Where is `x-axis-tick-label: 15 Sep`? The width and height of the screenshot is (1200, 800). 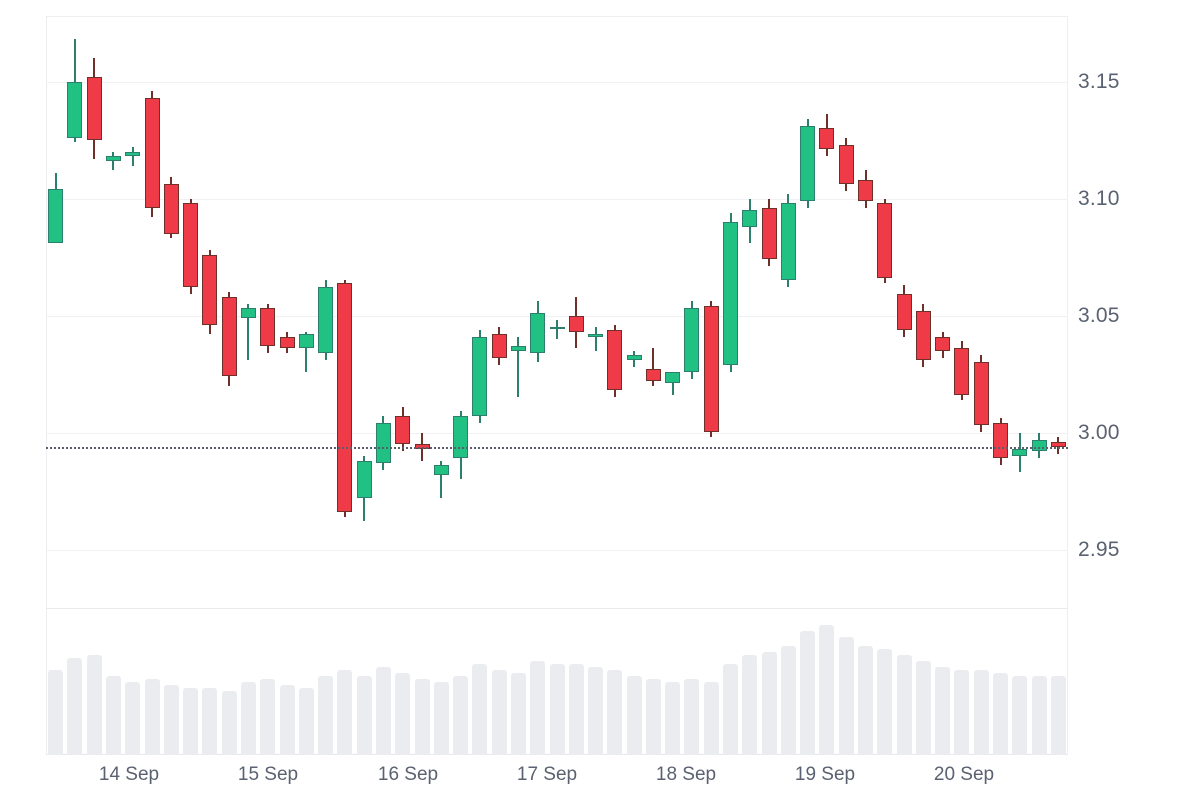
x-axis-tick-label: 15 Sep is located at coordinates (268, 774).